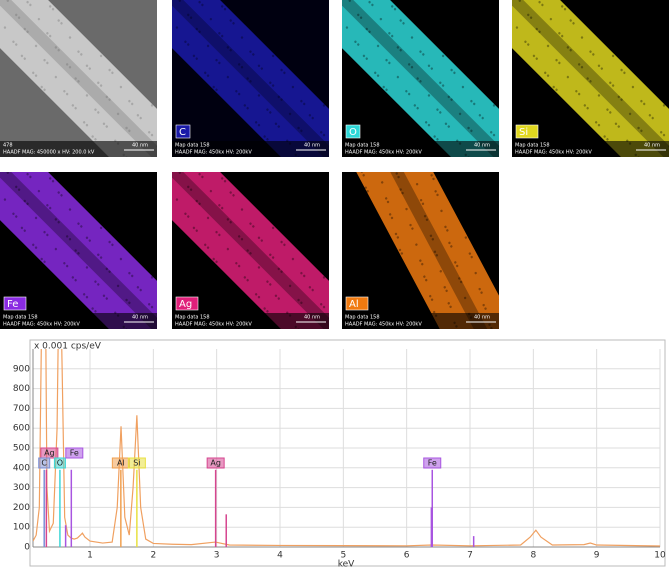  Describe the element at coordinates (428, 250) in the screenshot. I see `fiber-core` at that location.